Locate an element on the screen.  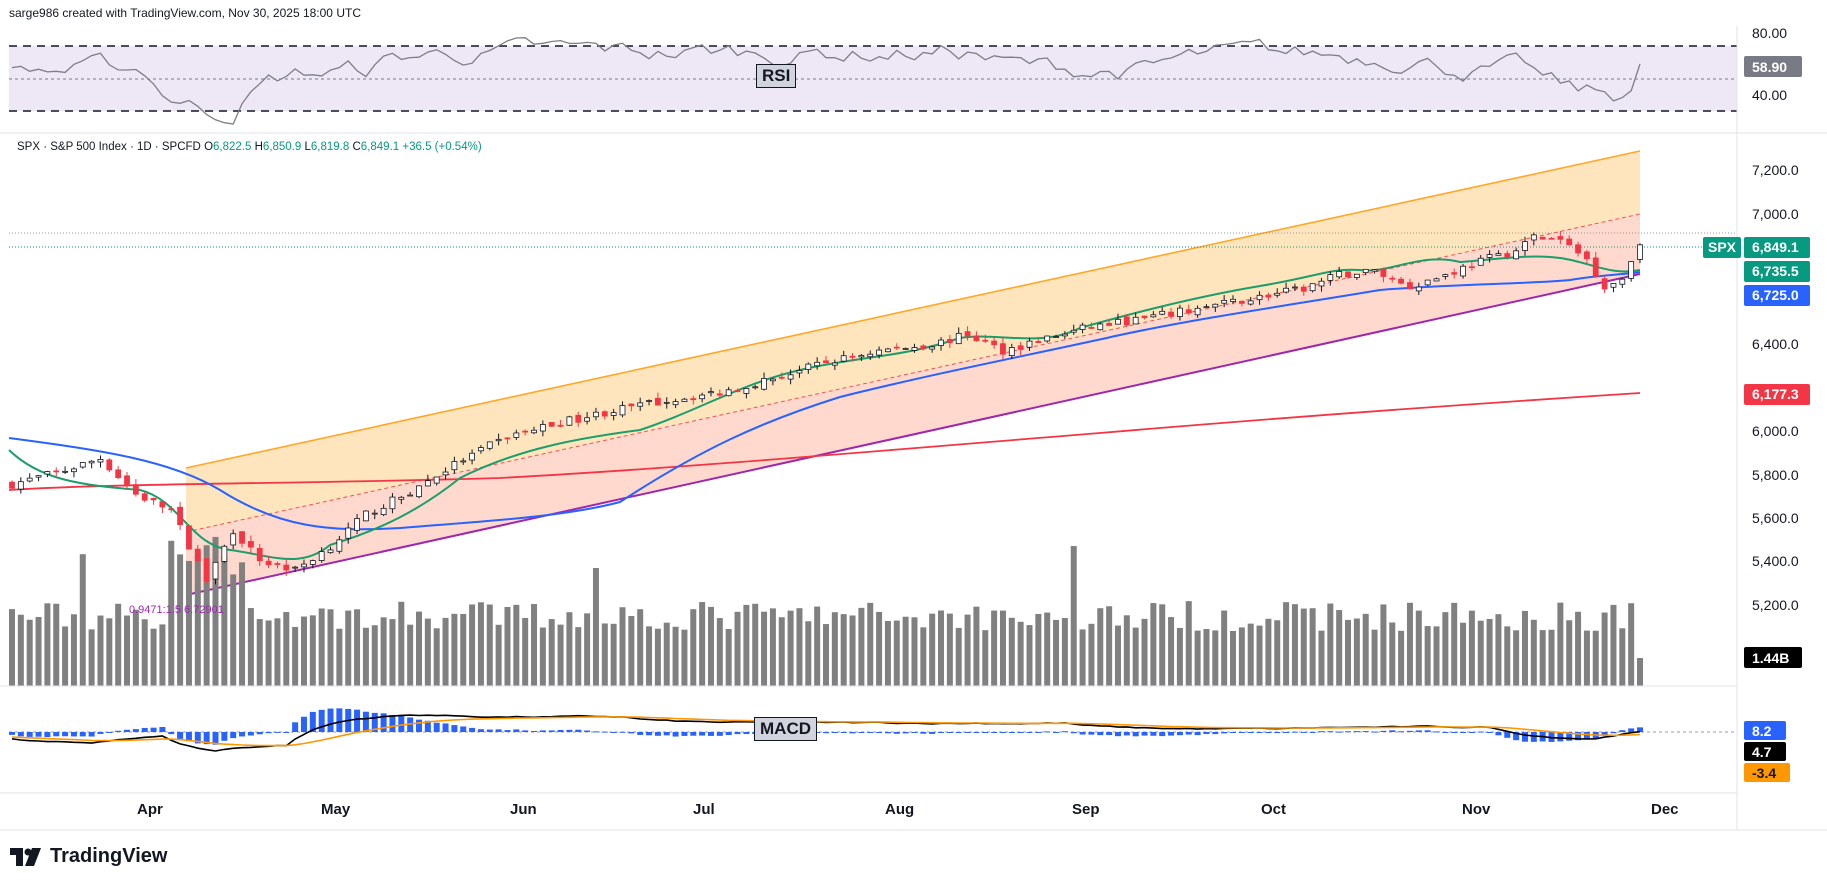
svg-text: 6,177.3 is located at coordinates (1775, 394).